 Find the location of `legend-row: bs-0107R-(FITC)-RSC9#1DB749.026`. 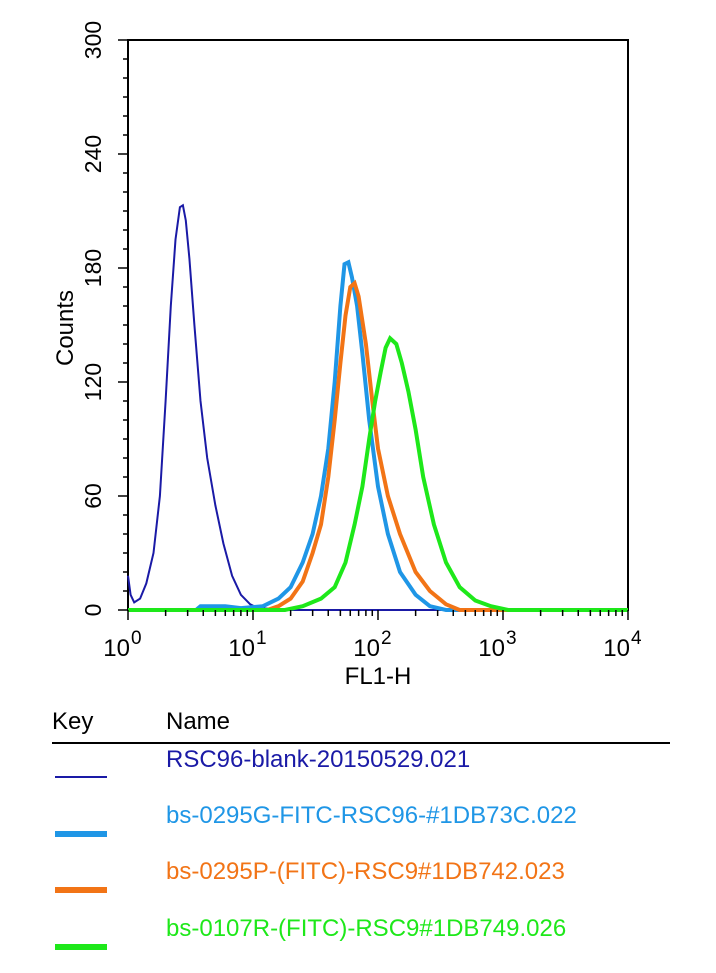

legend-row: bs-0107R-(FITC)-RSC9#1DB749.026 is located at coordinates (358, 935).